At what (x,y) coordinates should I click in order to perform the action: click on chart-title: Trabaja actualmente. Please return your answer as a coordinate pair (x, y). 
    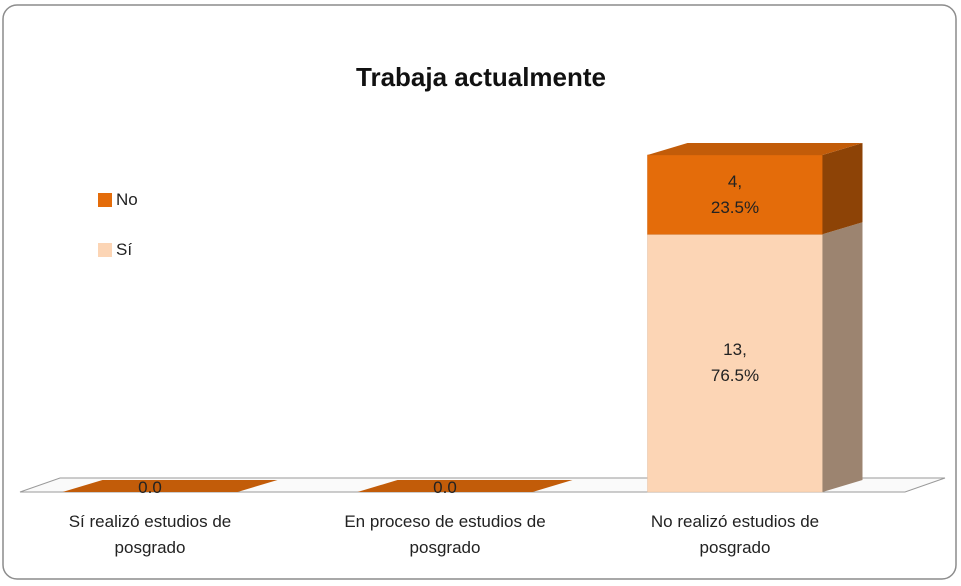
    Looking at the image, I should click on (481, 77).